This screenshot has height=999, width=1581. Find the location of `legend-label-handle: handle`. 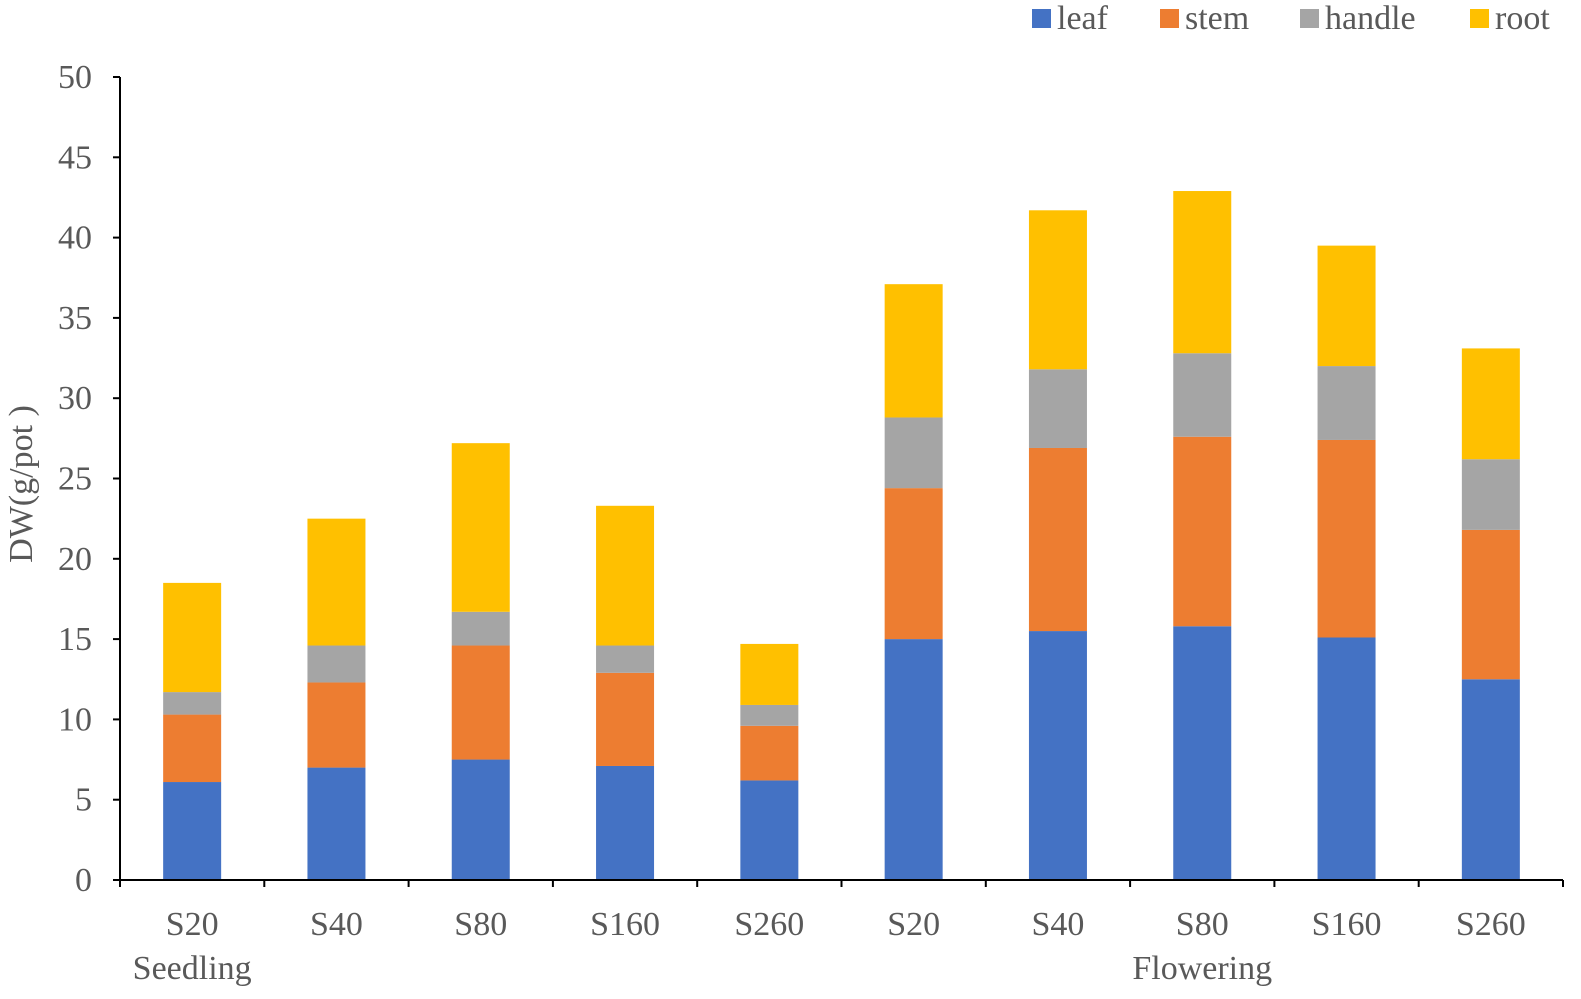

legend-label-handle: handle is located at coordinates (1370, 18).